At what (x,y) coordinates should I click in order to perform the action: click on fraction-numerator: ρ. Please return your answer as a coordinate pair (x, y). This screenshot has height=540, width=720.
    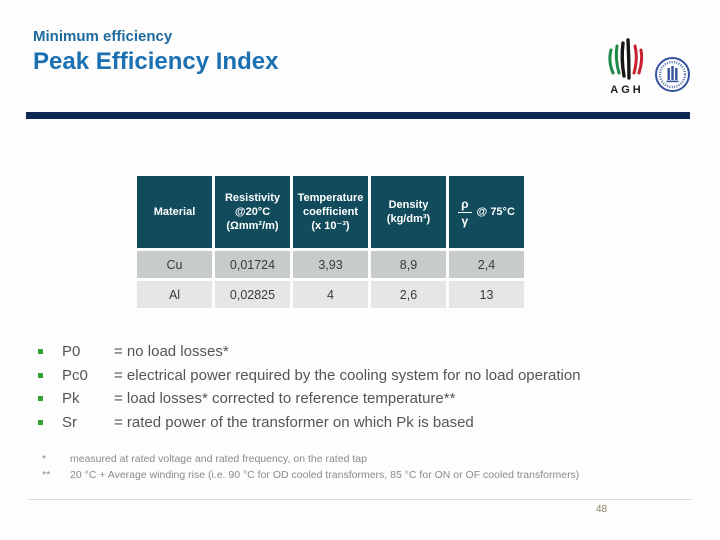
    Looking at the image, I should click on (465, 205).